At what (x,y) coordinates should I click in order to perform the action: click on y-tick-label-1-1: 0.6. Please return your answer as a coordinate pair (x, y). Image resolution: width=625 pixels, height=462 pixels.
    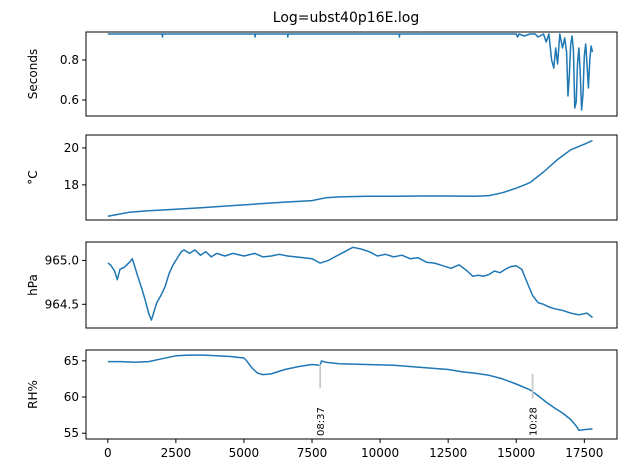
    Looking at the image, I should click on (69, 100).